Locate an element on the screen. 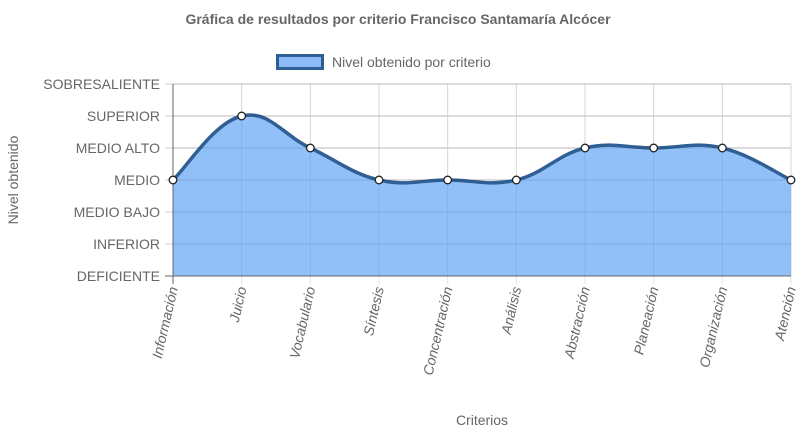 This screenshot has width=796, height=435. legend-swatch is located at coordinates (300, 62).